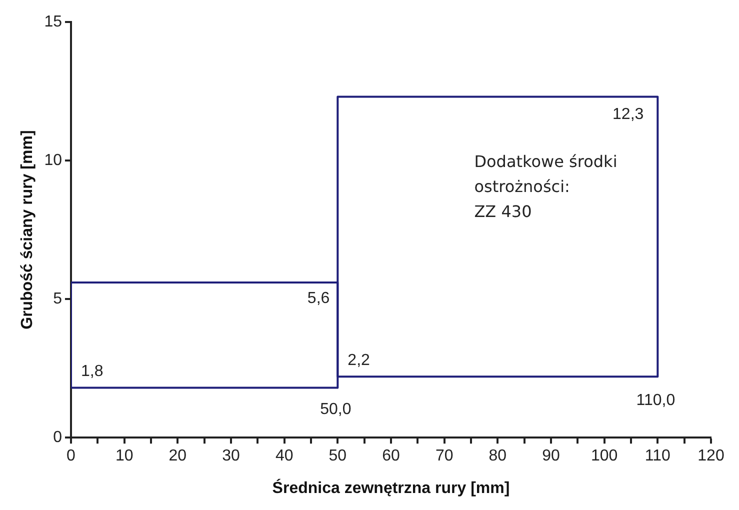  Describe the element at coordinates (53, 160) in the screenshot. I see `y-tick-label: 10` at that location.